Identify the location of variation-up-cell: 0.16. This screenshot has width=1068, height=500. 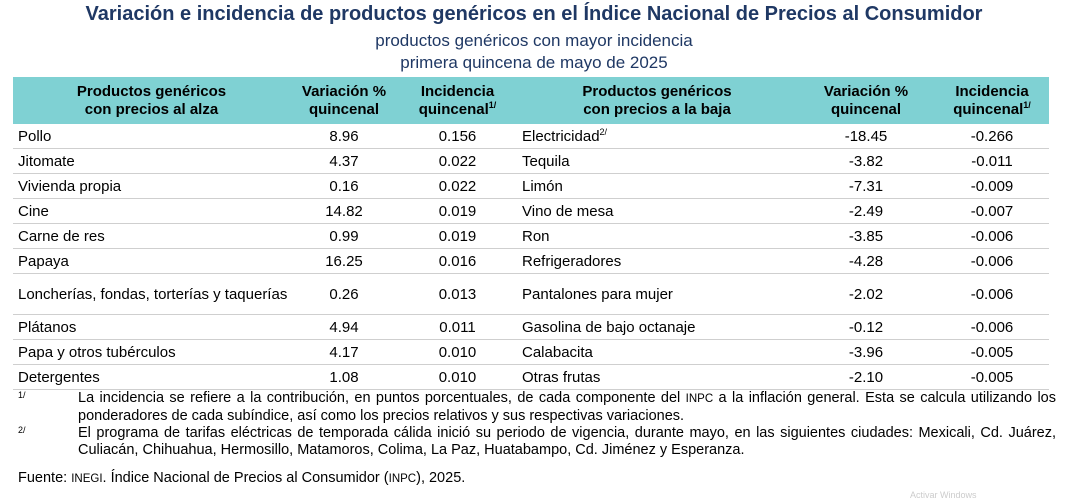
(344, 186).